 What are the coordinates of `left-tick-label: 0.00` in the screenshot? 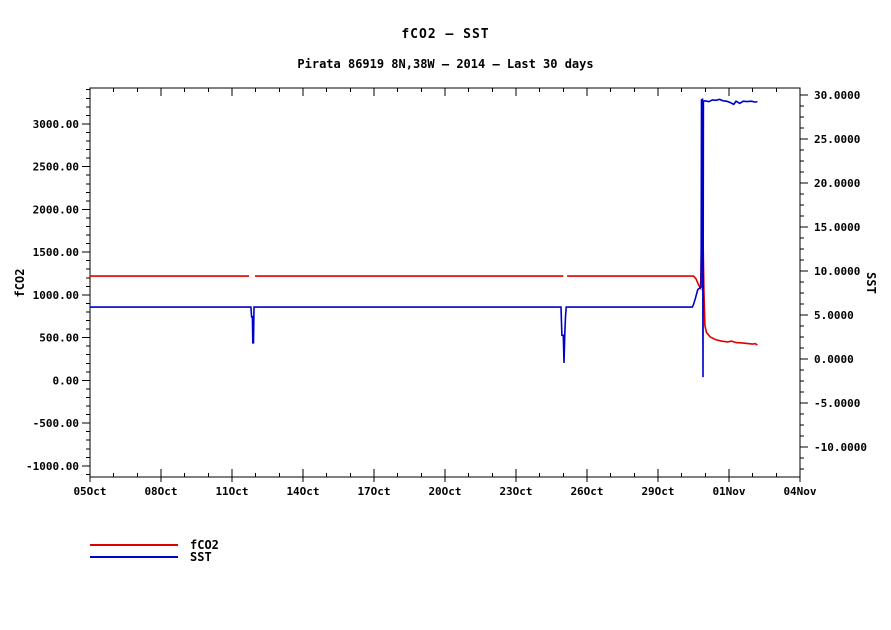 It's located at (66, 380).